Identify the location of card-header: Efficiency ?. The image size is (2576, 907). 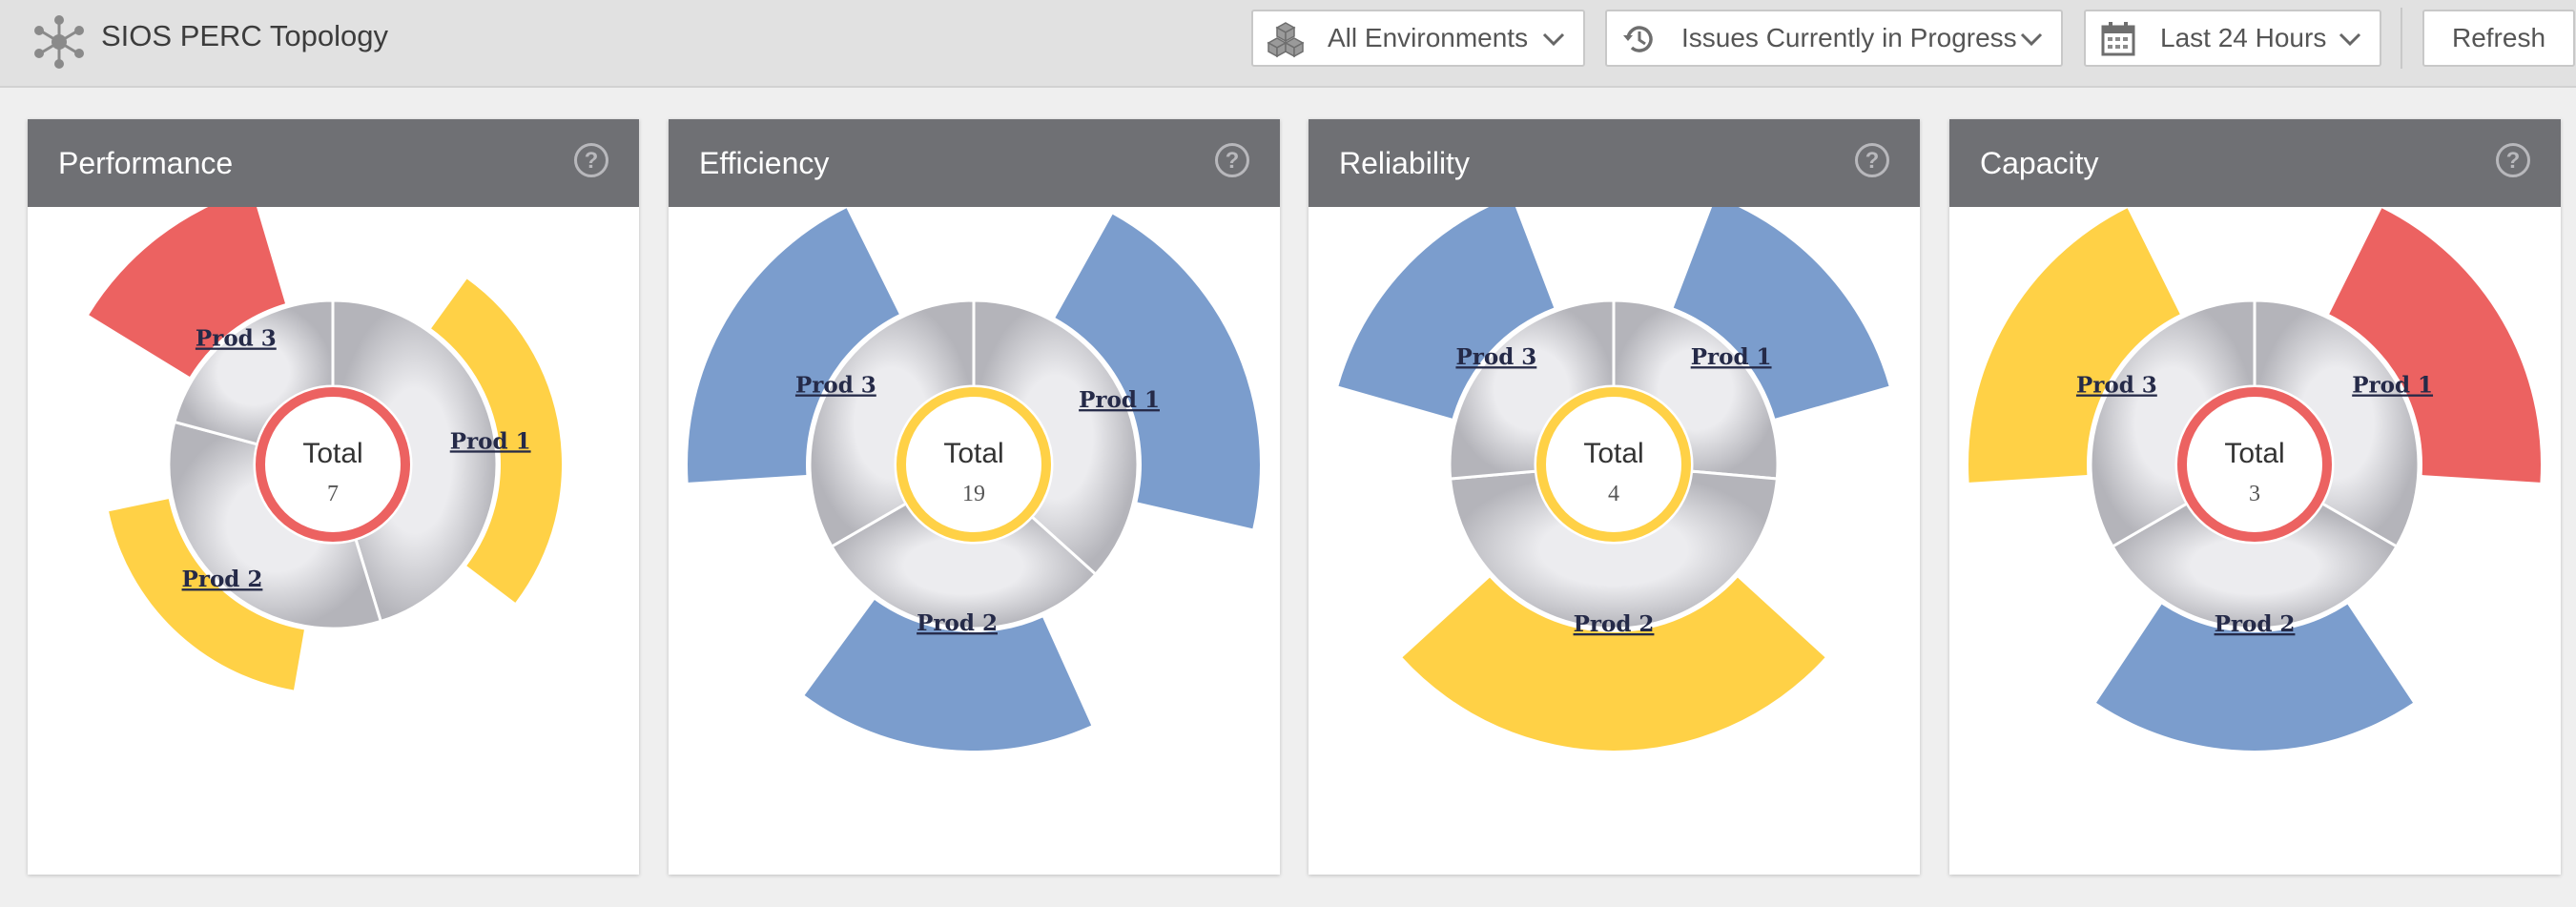
(974, 163).